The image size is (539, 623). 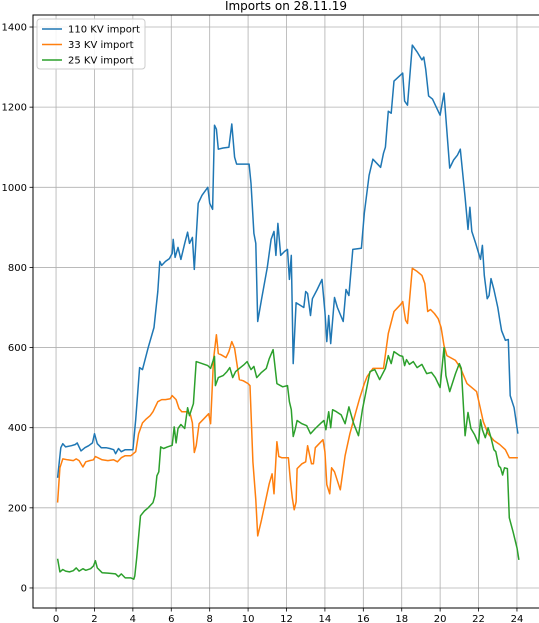 What do you see at coordinates (248, 618) in the screenshot?
I see `x-tick-label: 10` at bounding box center [248, 618].